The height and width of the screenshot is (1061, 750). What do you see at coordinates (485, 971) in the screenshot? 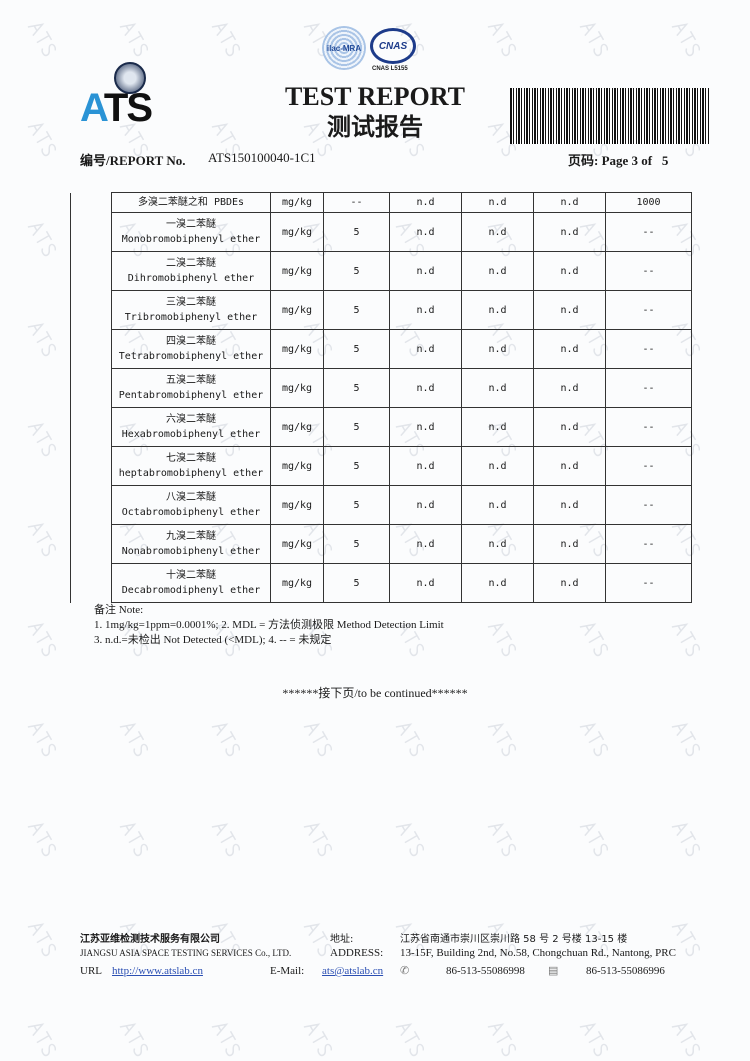
I see `phone-number: 86-513-55086998` at bounding box center [485, 971].